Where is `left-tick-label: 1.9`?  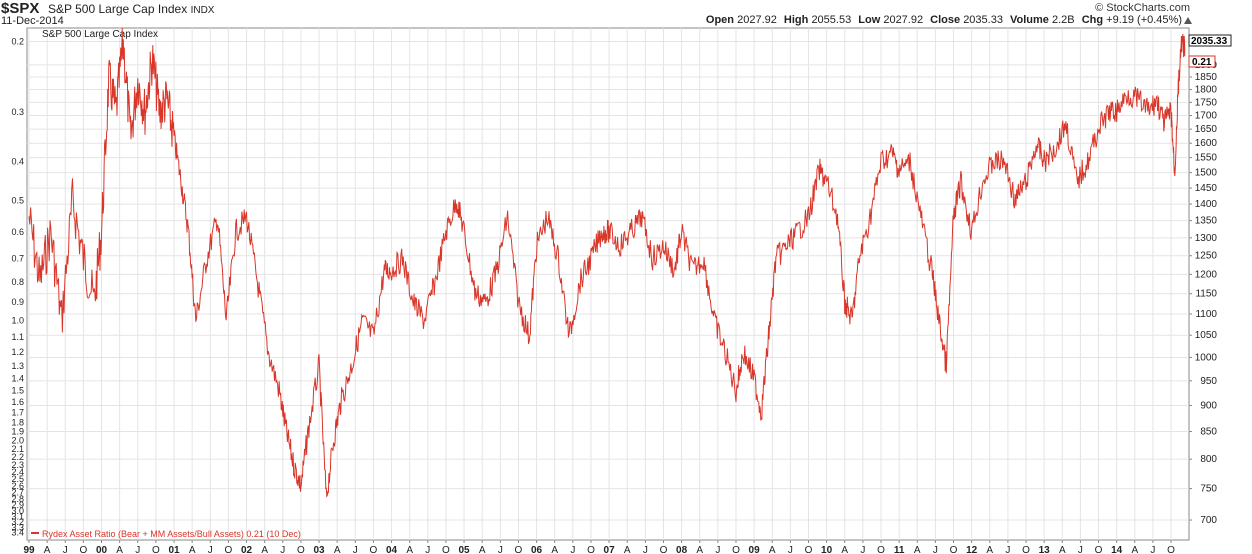
left-tick-label: 1.9 is located at coordinates (17, 432).